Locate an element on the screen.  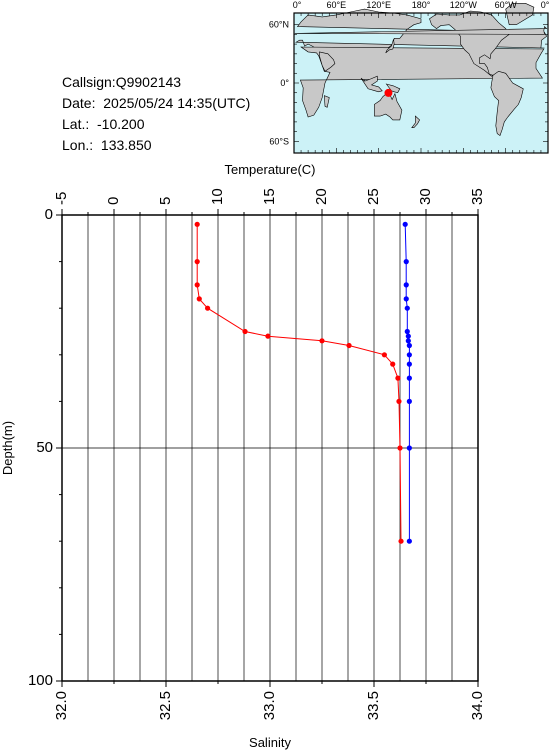
bottom-tick-label: 32.5 is located at coordinates (165, 705).